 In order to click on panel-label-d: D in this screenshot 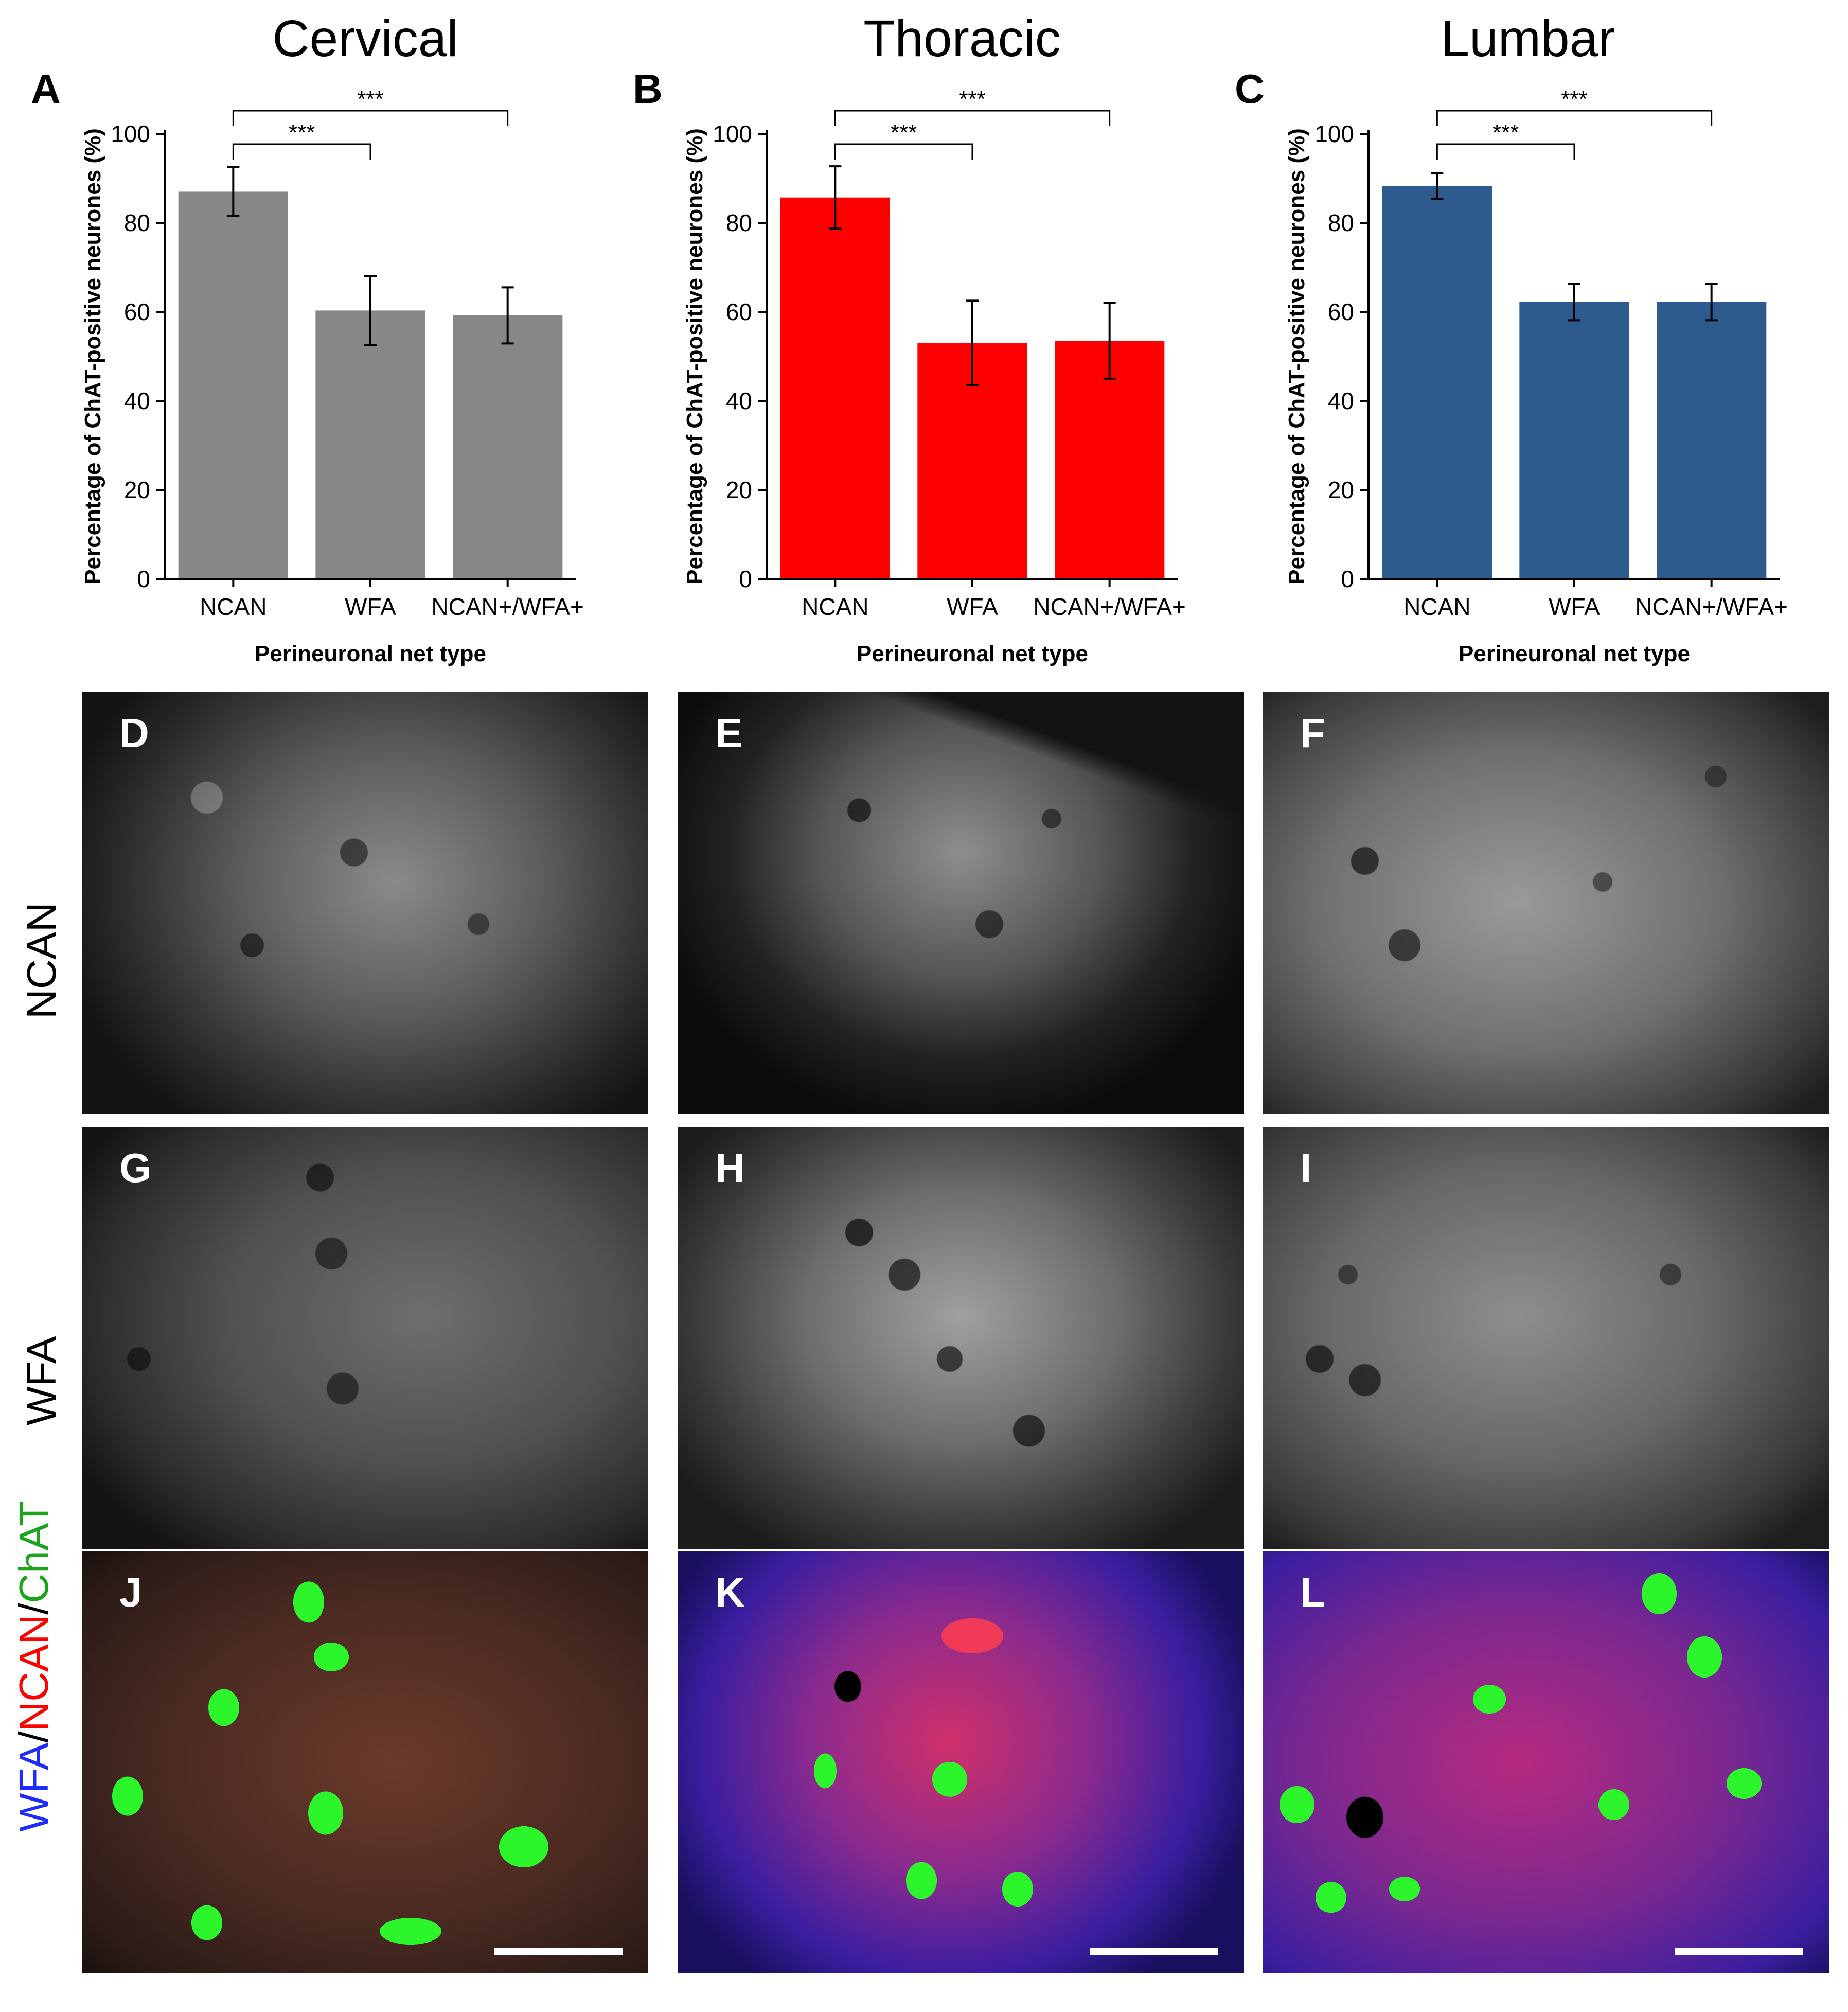, I will do `click(134, 733)`.